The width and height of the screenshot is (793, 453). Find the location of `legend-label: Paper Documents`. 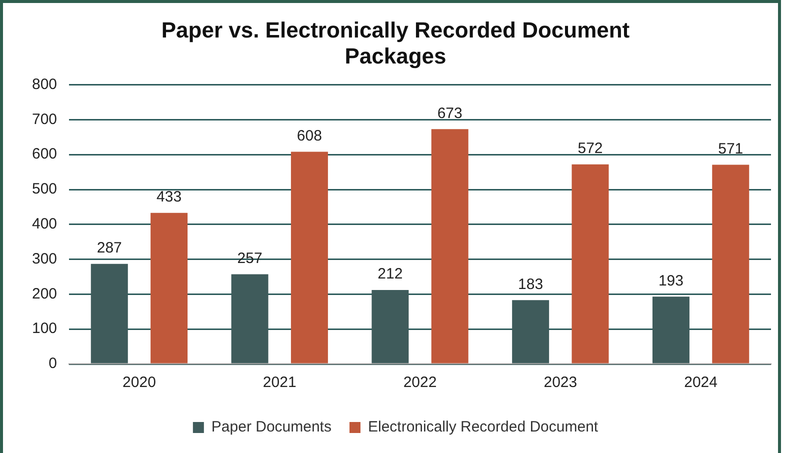

legend-label: Paper Documents is located at coordinates (271, 427).